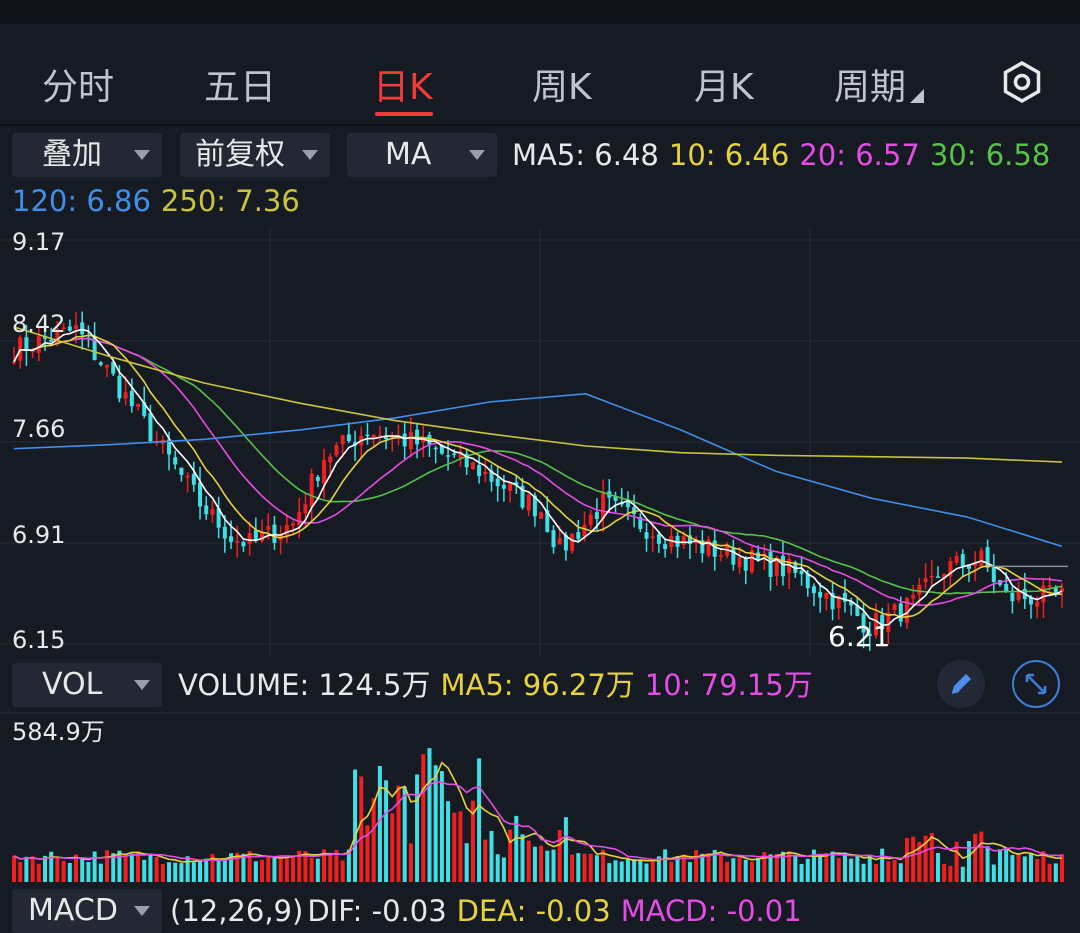 The width and height of the screenshot is (1080, 933). What do you see at coordinates (404, 114) in the screenshot?
I see `active-tab-underline` at bounding box center [404, 114].